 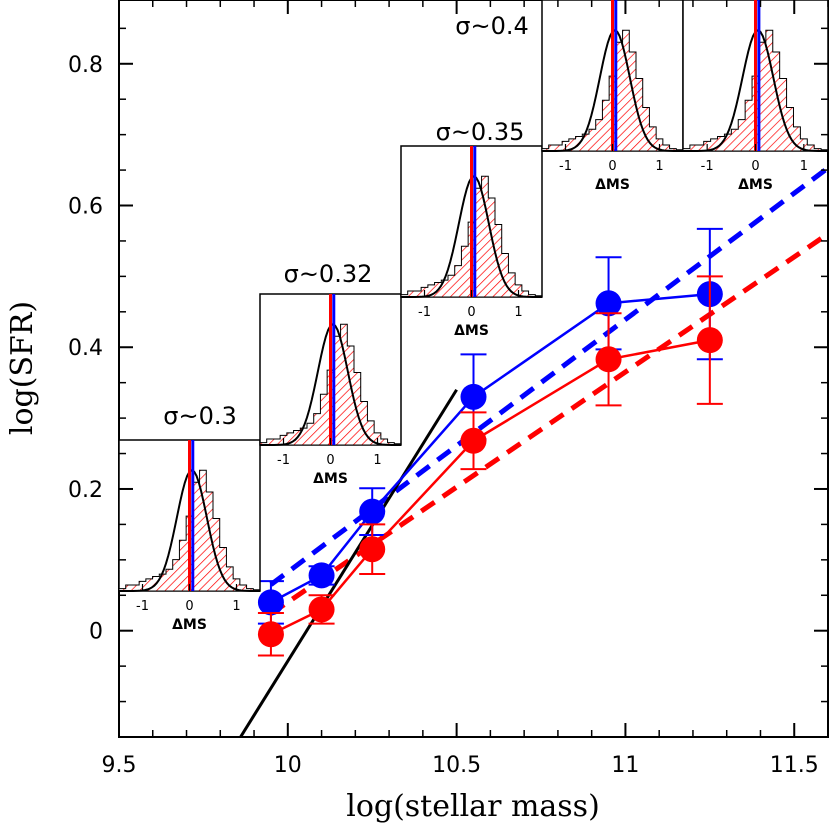 What do you see at coordinates (288, 765) in the screenshot?
I see `x-tick-label: 10` at bounding box center [288, 765].